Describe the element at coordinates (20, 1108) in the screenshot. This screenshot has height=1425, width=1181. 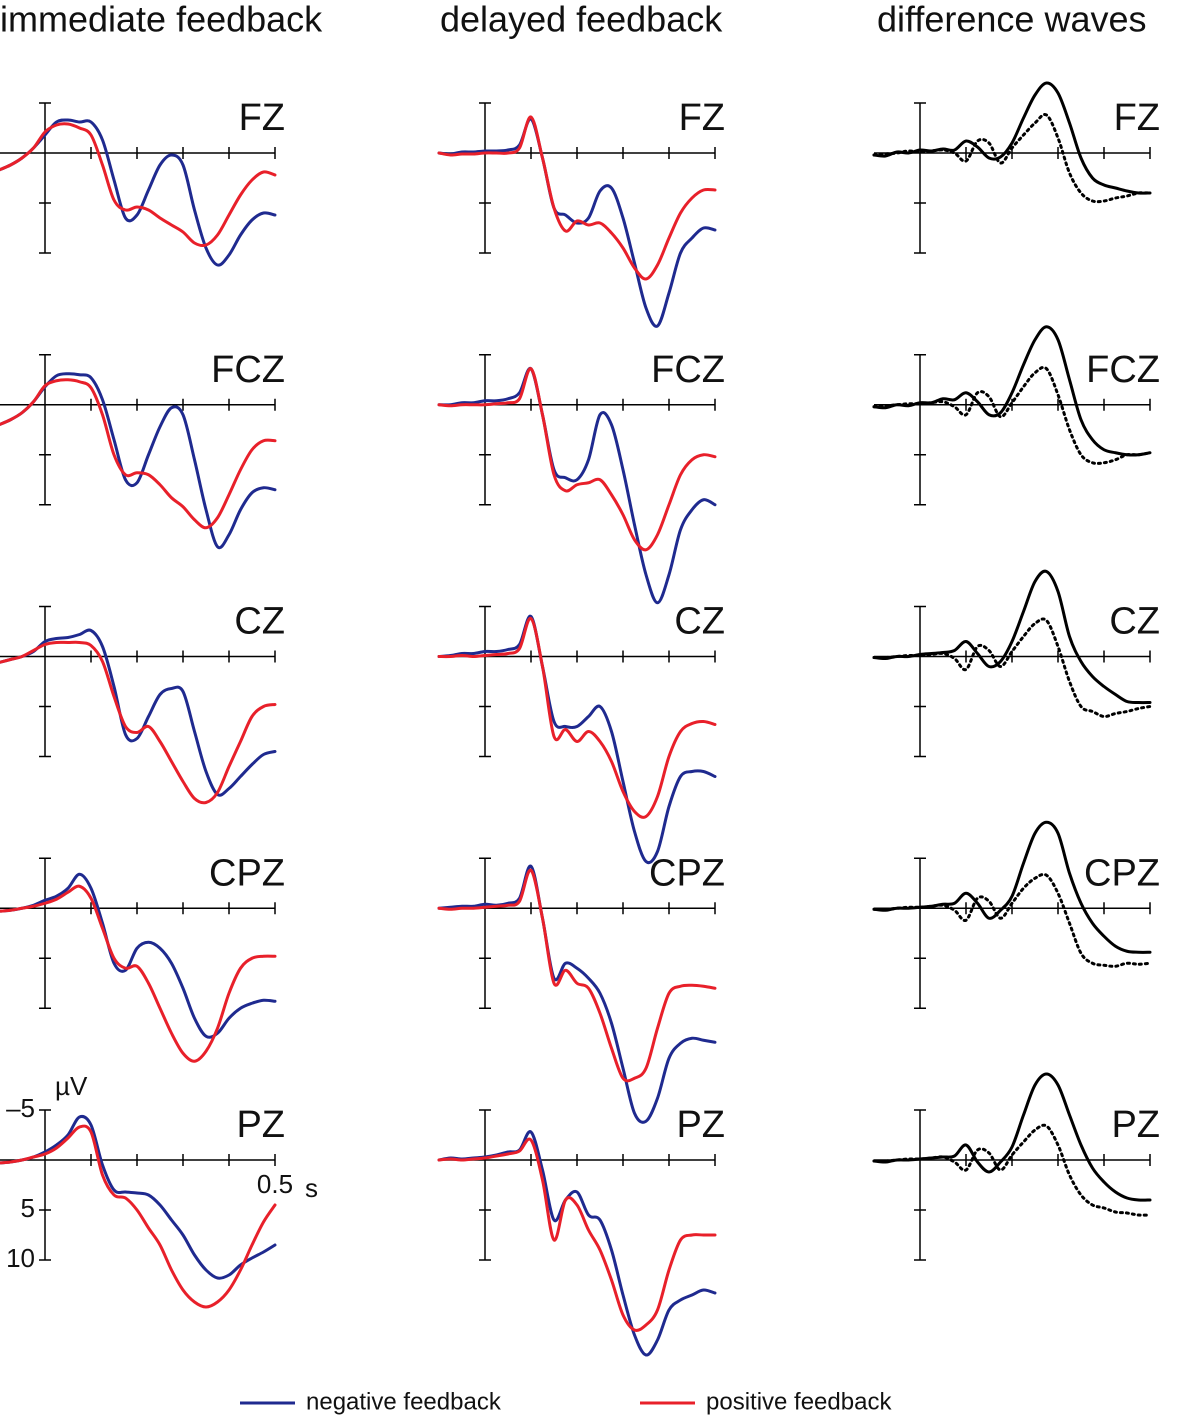
I see `y-tick-label: –5` at that location.